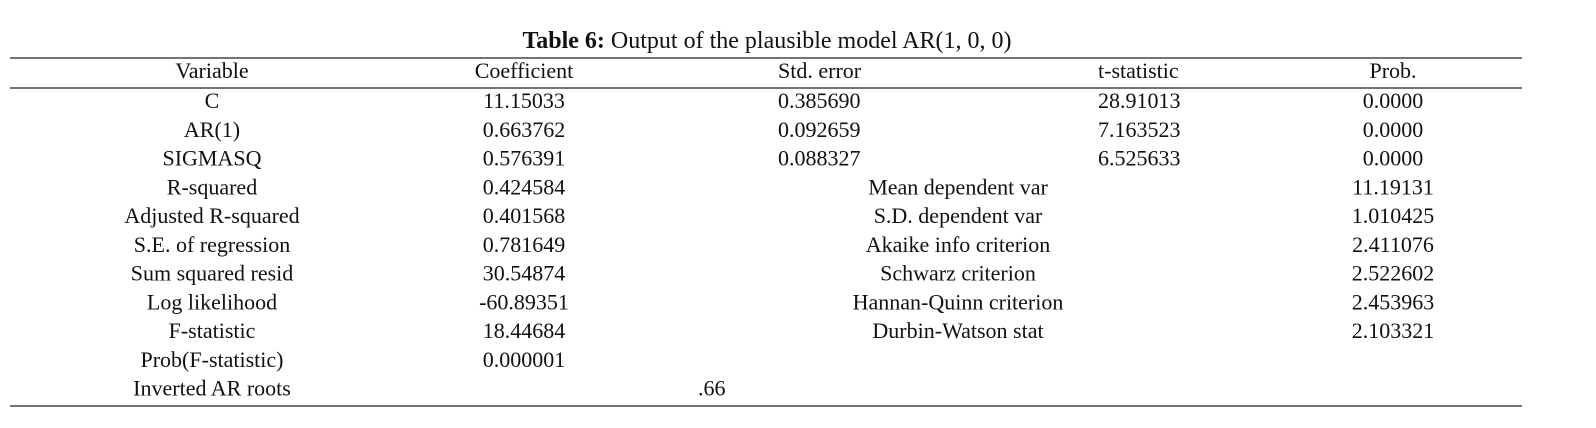 This screenshot has width=1596, height=428. What do you see at coordinates (1392, 70) in the screenshot?
I see `column-header: Prob.` at bounding box center [1392, 70].